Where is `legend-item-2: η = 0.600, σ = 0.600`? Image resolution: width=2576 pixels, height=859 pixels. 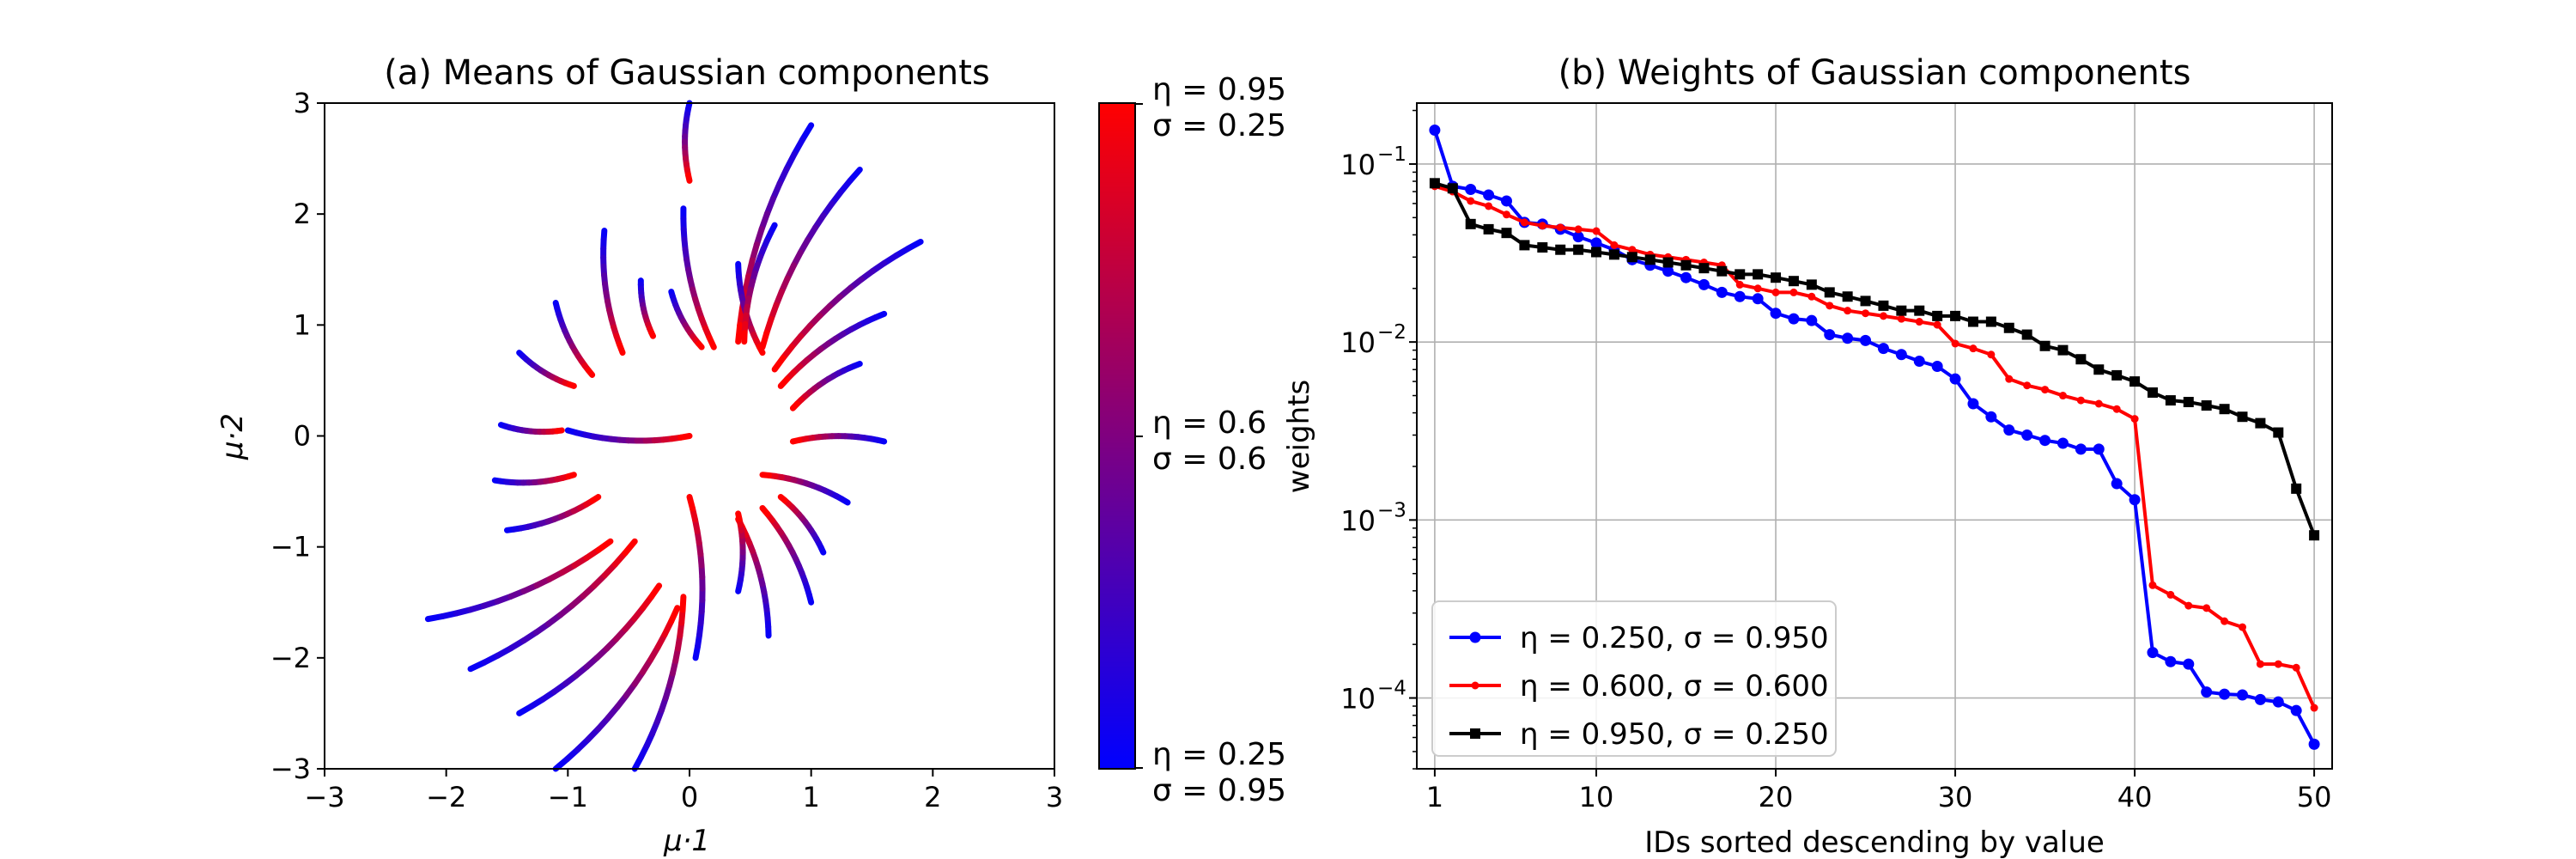
legend-item-2: η = 0.600, σ = 0.600 is located at coordinates (1639, 686).